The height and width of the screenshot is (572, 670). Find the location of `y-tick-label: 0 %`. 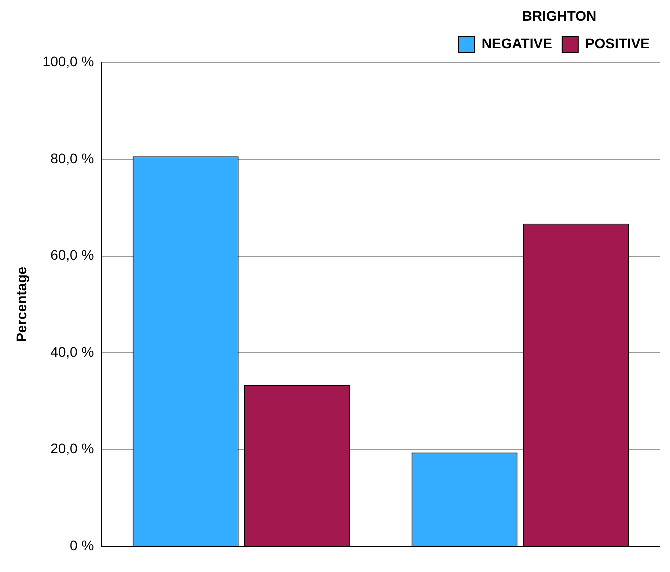

y-tick-label: 0 % is located at coordinates (82, 545).